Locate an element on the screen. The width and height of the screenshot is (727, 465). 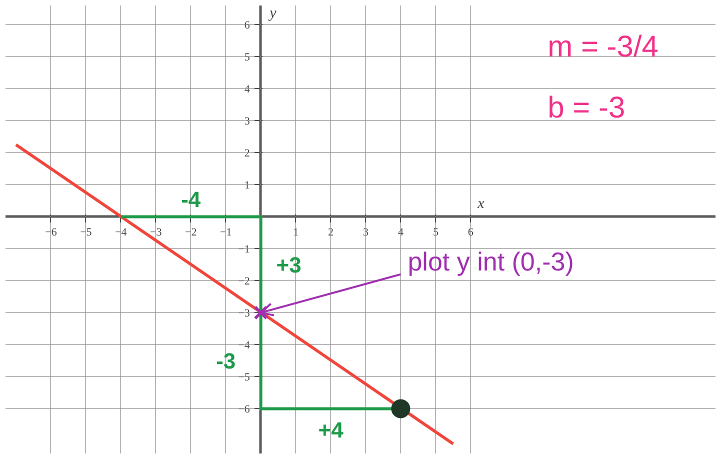
x-tick-label: −4 is located at coordinates (121, 232).